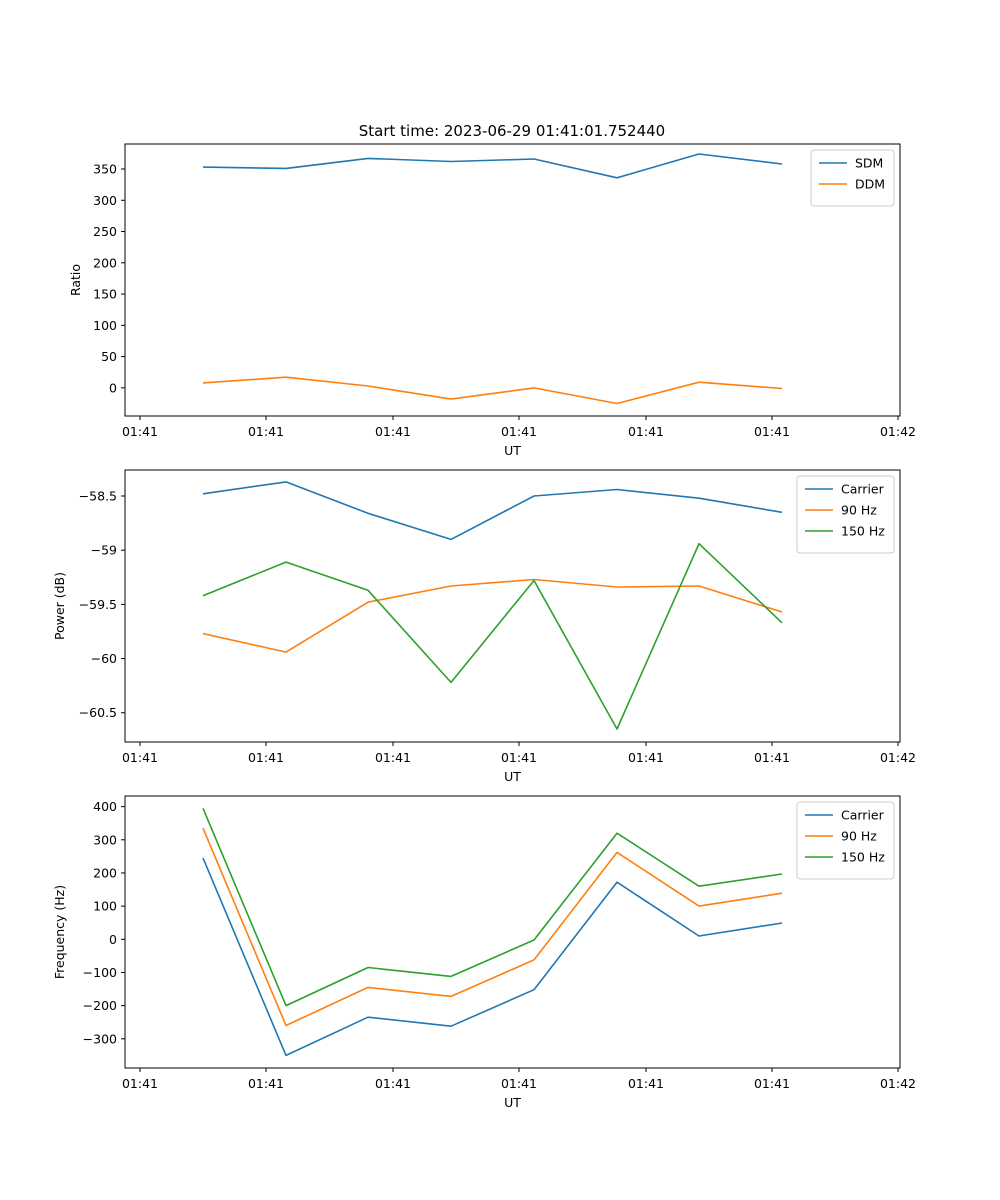 The width and height of the screenshot is (1000, 1200). Describe the element at coordinates (869, 163) in the screenshot. I see `legend-label: SDM` at that location.